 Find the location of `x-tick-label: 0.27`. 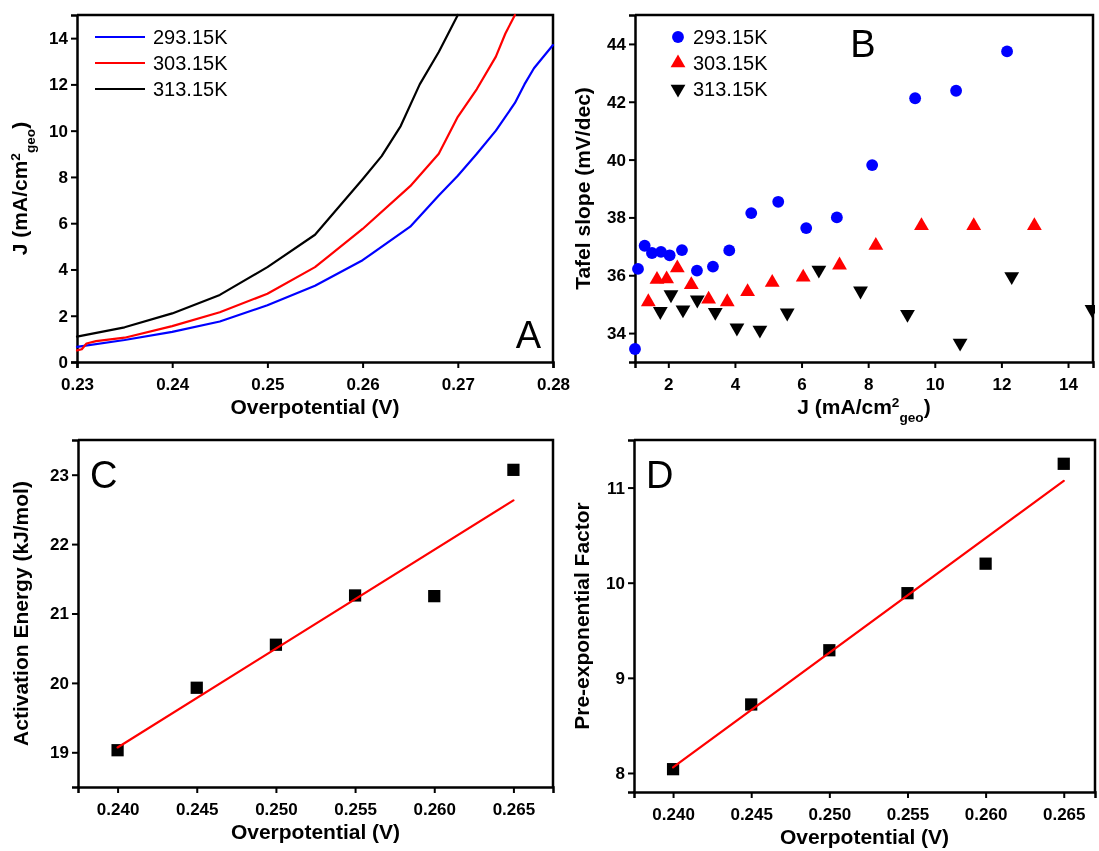

x-tick-label: 0.27 is located at coordinates (458, 384).